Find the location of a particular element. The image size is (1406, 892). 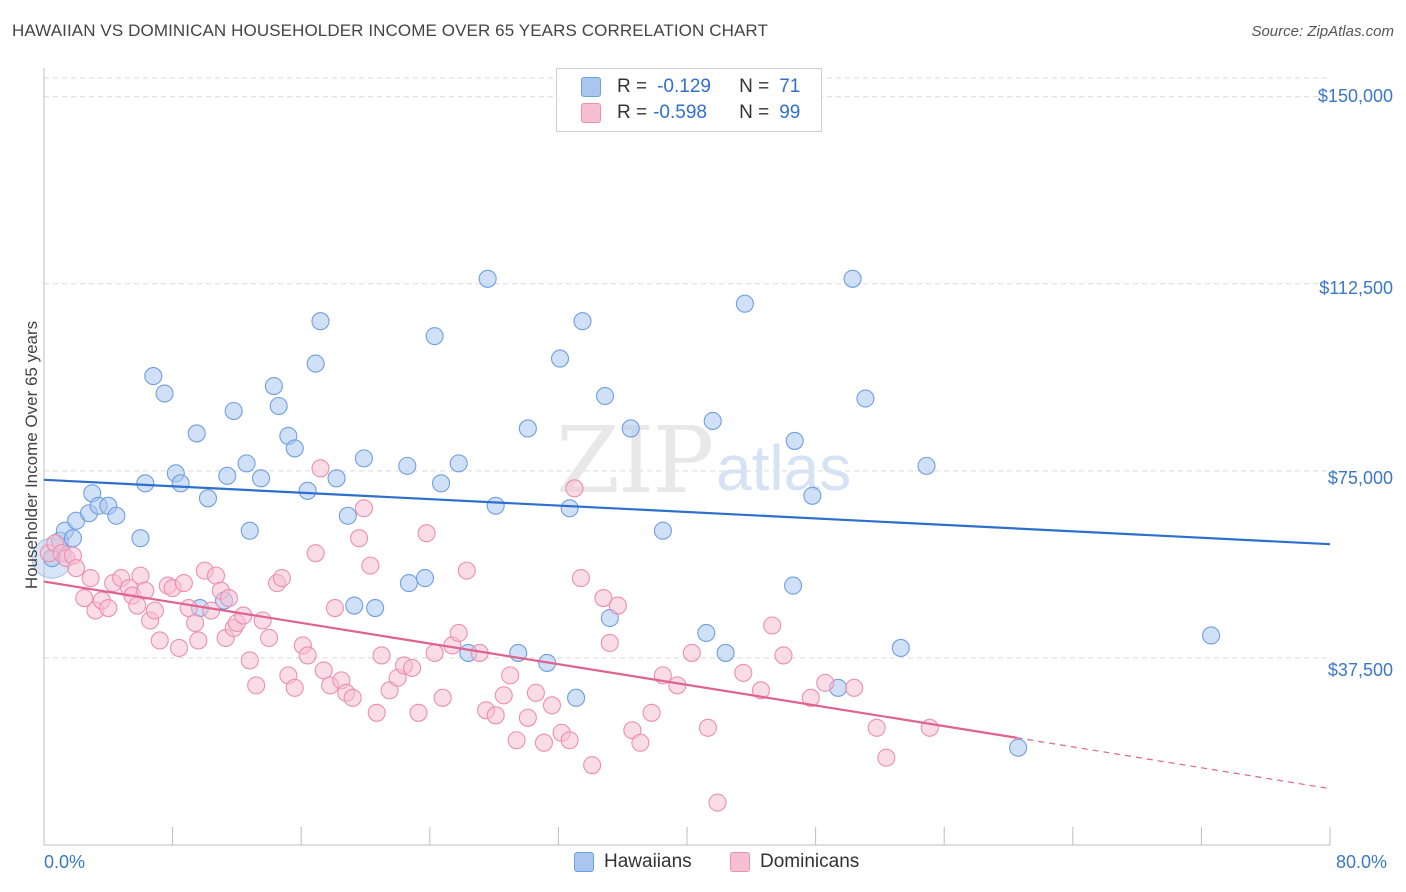

y-tick-label-37500: $37,500 is located at coordinates (1360, 670).